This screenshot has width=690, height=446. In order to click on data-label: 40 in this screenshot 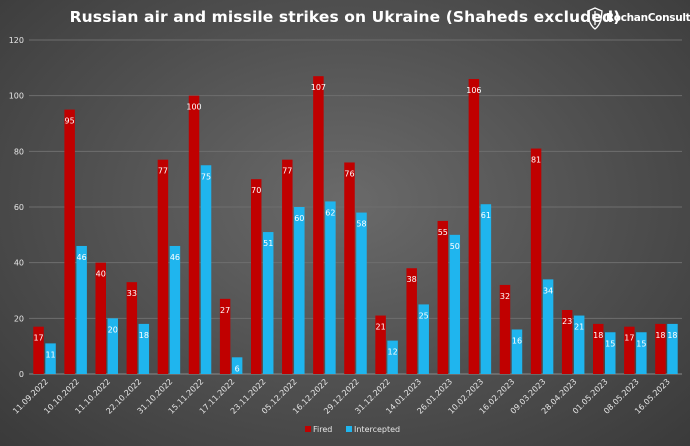, I will do `click(101, 274)`.